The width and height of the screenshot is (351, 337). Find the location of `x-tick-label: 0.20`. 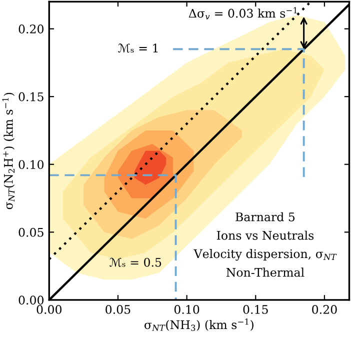

x-tick-label: 0.20 is located at coordinates (324, 309).